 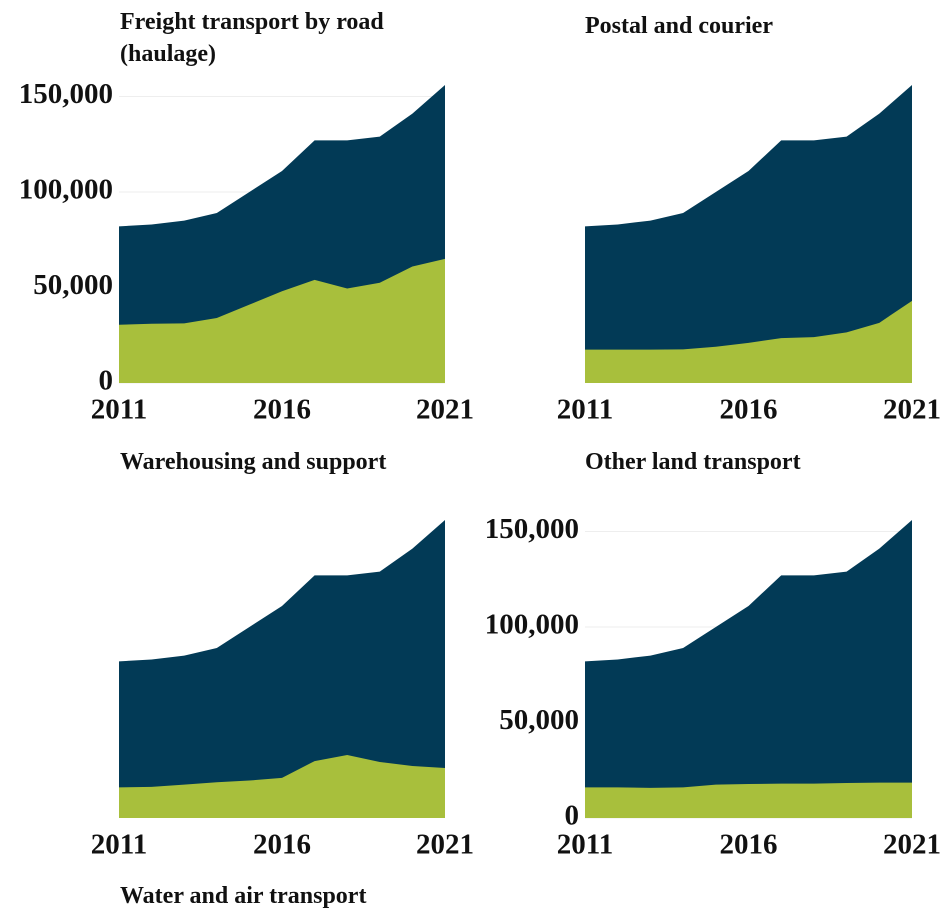 I want to click on panel-title: Postal and courier, so click(x=679, y=26).